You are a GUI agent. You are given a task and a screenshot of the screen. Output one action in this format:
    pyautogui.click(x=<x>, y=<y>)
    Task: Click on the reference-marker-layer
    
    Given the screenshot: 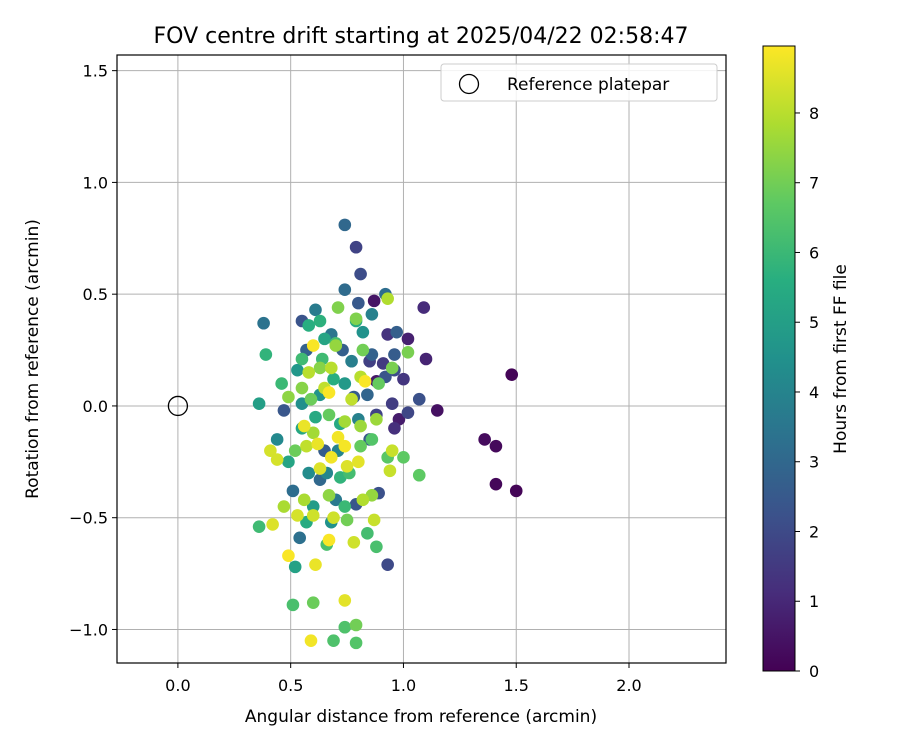 What is the action you would take?
    pyautogui.click(x=178, y=406)
    